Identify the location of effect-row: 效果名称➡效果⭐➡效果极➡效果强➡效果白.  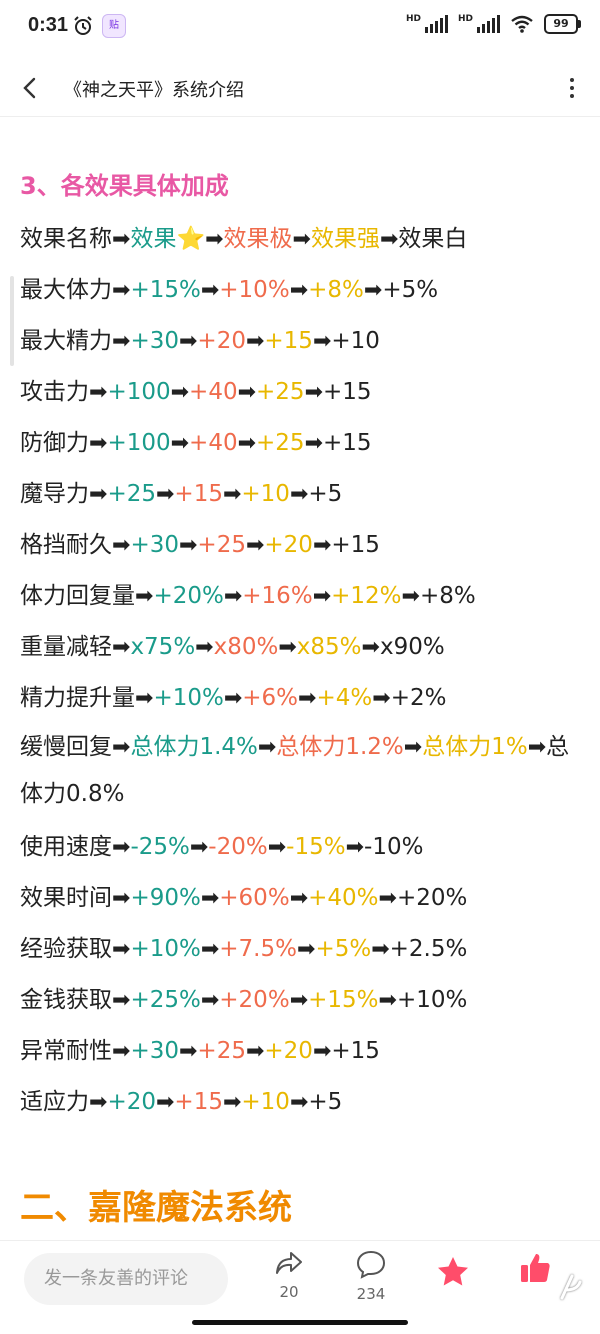
(305, 239).